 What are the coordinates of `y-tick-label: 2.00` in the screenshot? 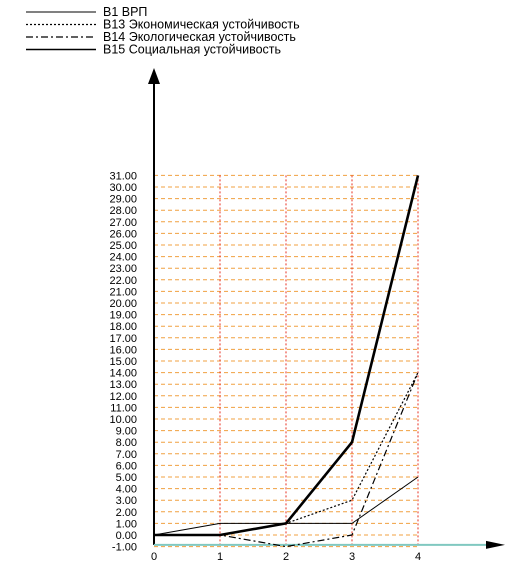 It's located at (126, 513).